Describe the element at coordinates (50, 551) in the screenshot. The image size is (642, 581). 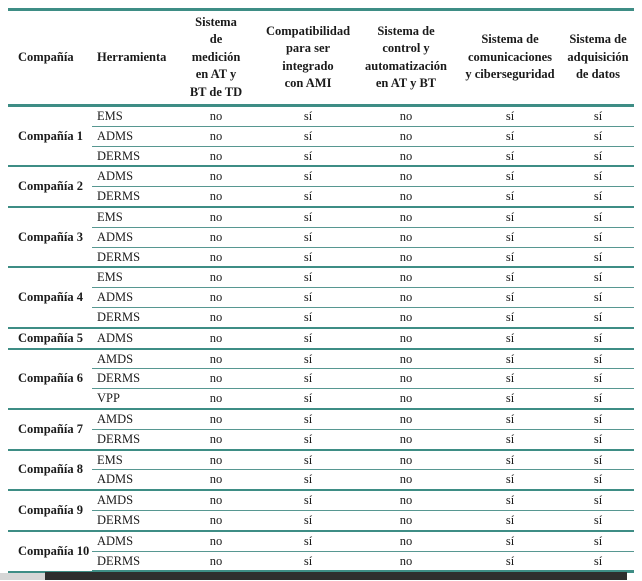
I see `company-cell: Compañía 10` at that location.